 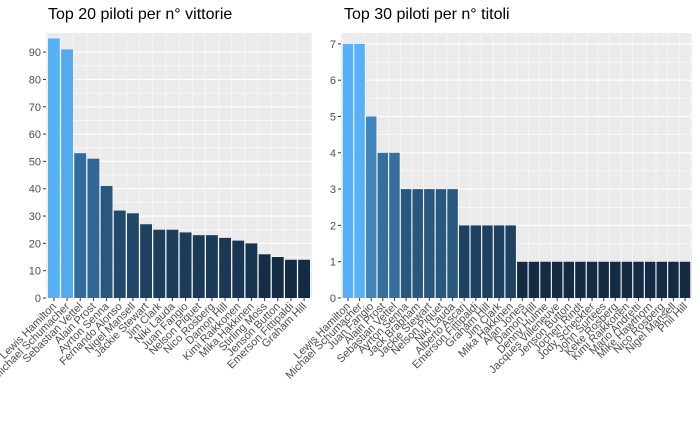 I want to click on y-tick-label: 70, so click(x=35, y=108).